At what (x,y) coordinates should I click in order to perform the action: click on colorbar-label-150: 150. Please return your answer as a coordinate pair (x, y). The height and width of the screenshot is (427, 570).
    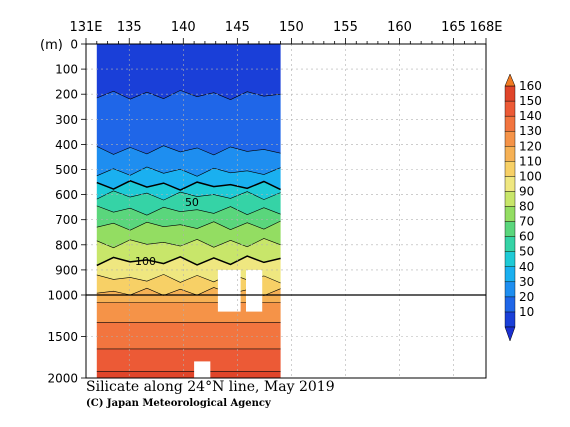
    Looking at the image, I should click on (530, 101).